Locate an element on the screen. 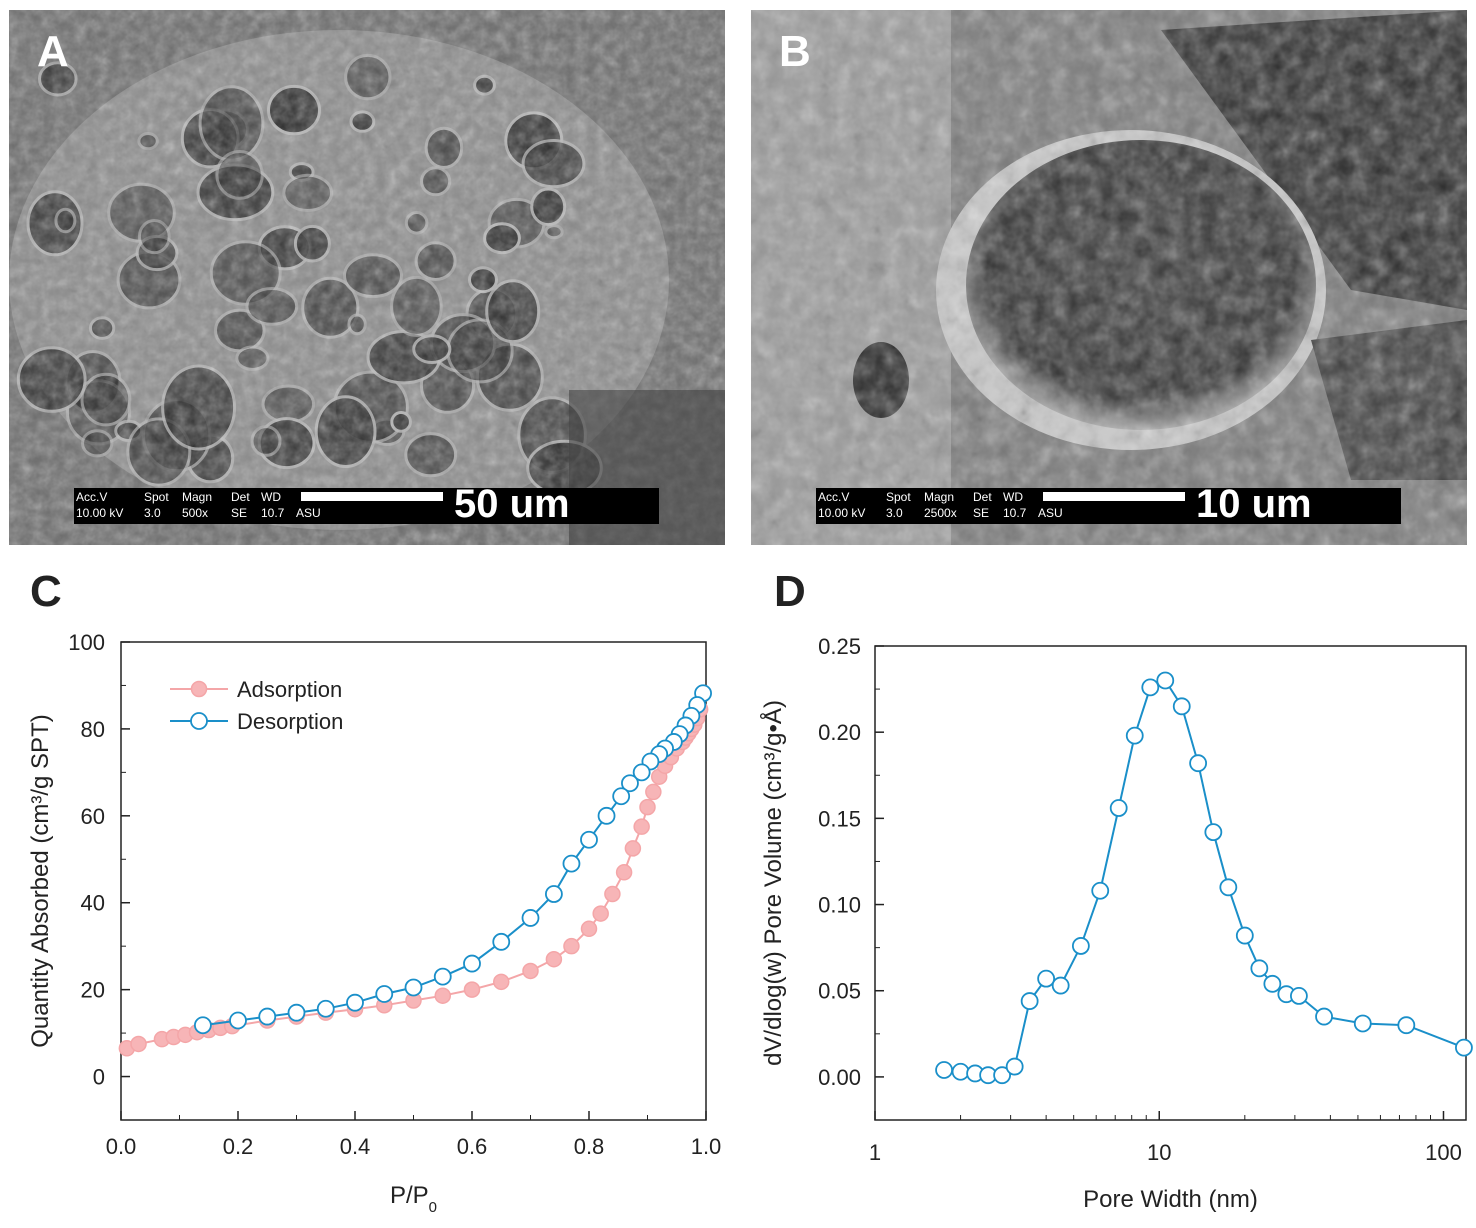  y-tick-label-c: 20 is located at coordinates (93, 990).